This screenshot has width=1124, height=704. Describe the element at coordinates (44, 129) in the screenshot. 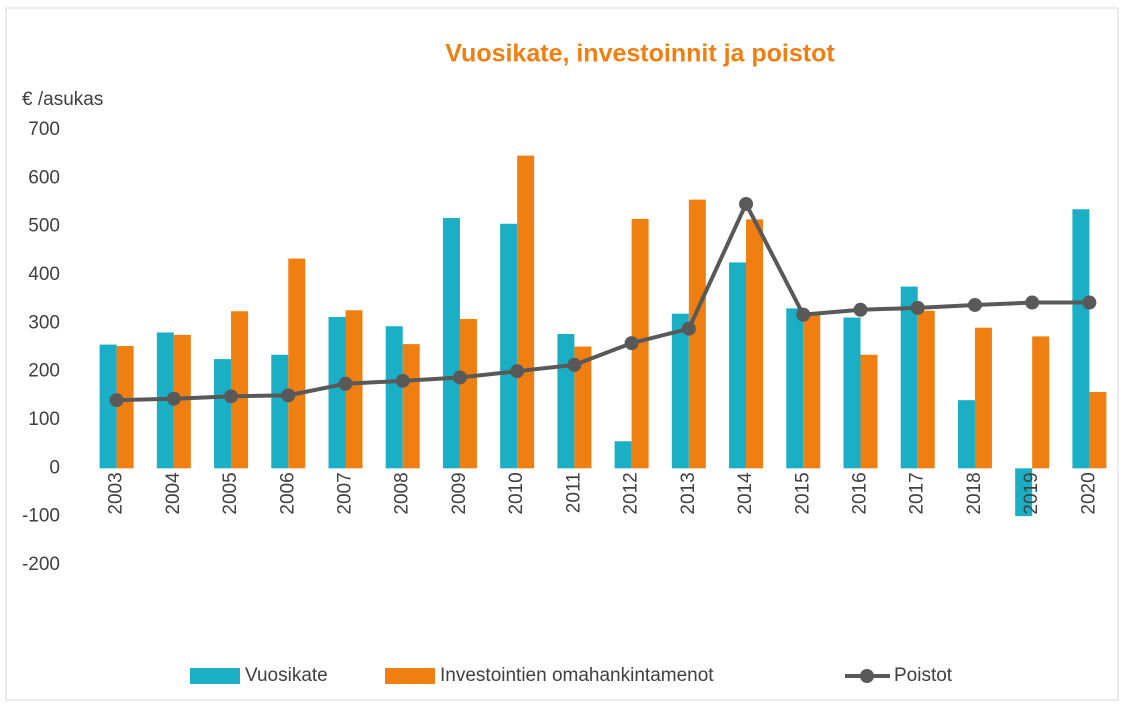

I see `y-tick-label: 700` at that location.